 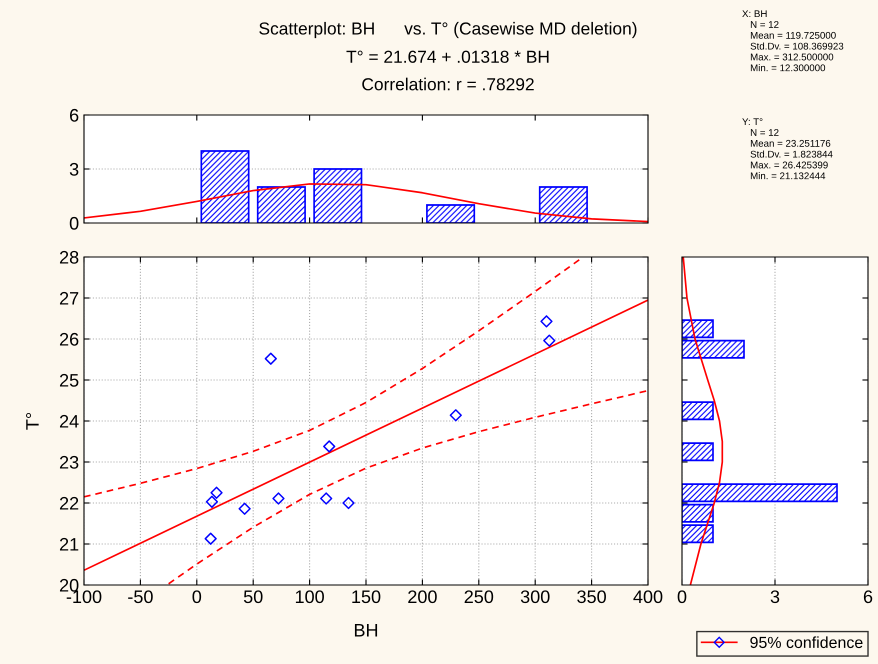 What do you see at coordinates (140, 597) in the screenshot?
I see `x-tick-label: -50` at bounding box center [140, 597].